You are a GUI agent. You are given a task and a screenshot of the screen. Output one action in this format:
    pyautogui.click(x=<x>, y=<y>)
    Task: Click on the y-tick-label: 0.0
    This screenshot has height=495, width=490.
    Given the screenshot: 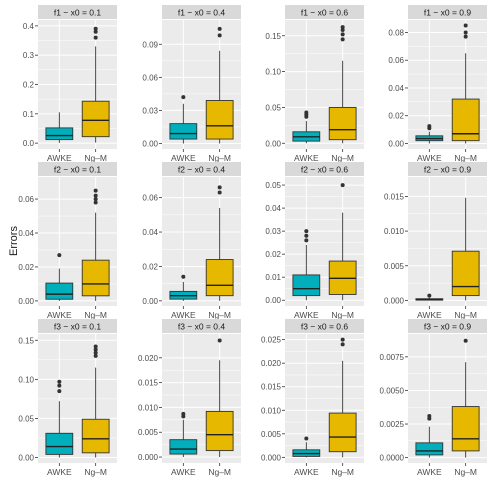 What is the action you would take?
    pyautogui.click(x=29, y=143)
    